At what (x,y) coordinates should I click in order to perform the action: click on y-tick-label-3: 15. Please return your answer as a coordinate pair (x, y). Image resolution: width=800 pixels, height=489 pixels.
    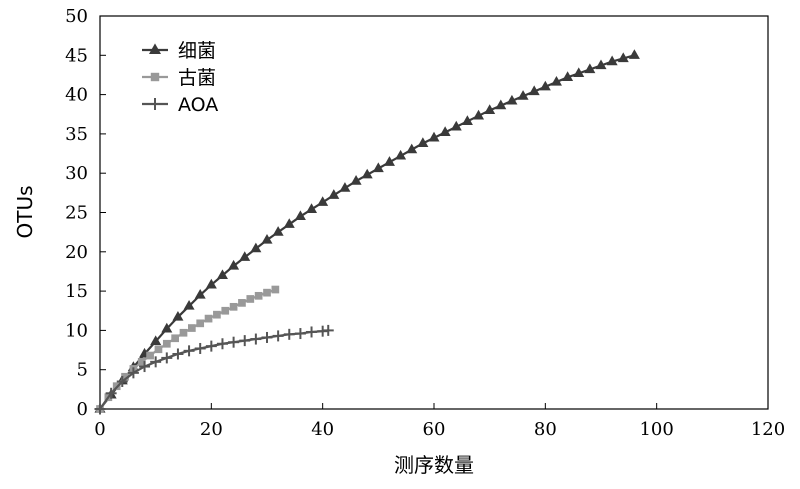
    Looking at the image, I should click on (76, 291).